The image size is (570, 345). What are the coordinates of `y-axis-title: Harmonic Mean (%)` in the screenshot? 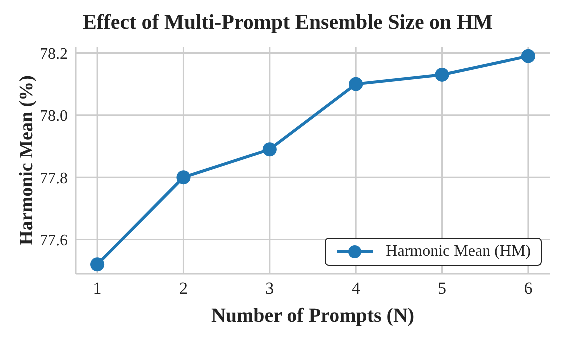 It's located at (27, 161).